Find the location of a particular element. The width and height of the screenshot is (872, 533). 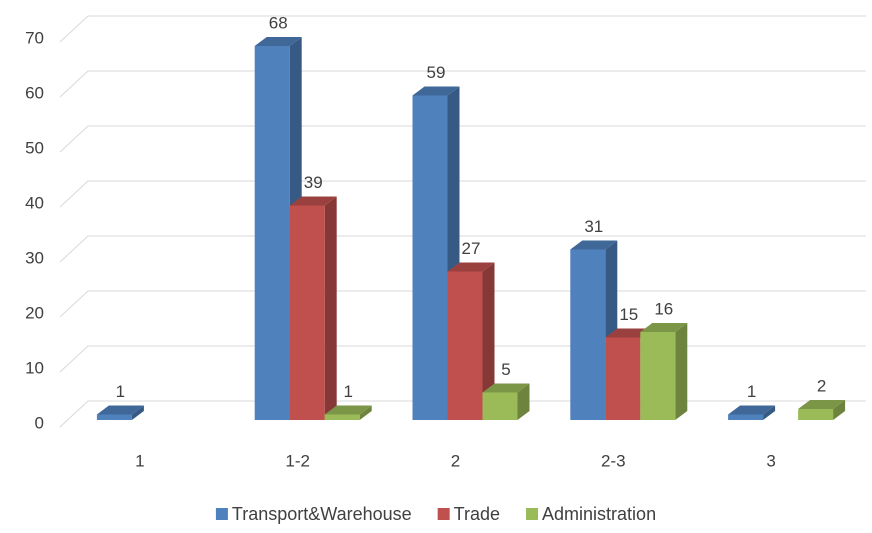

data-label: 15 is located at coordinates (628, 314).